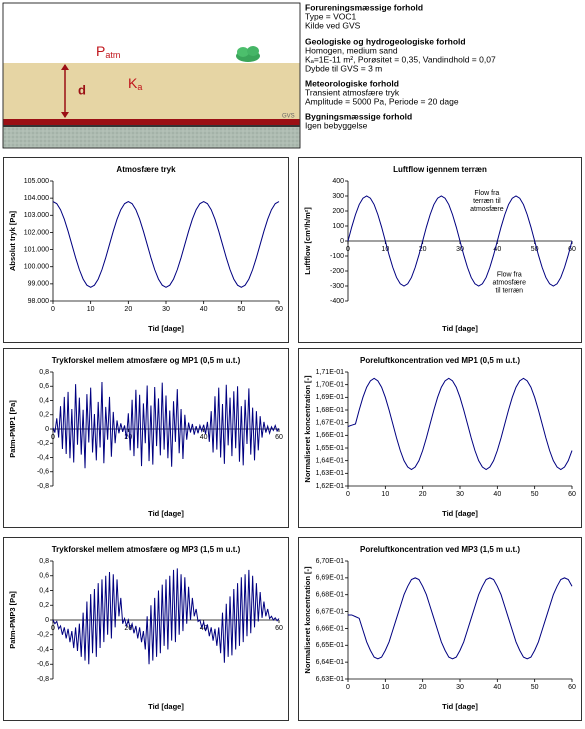 This screenshot has width=585, height=729. I want to click on annotation: Flow fra, so click(486, 193).